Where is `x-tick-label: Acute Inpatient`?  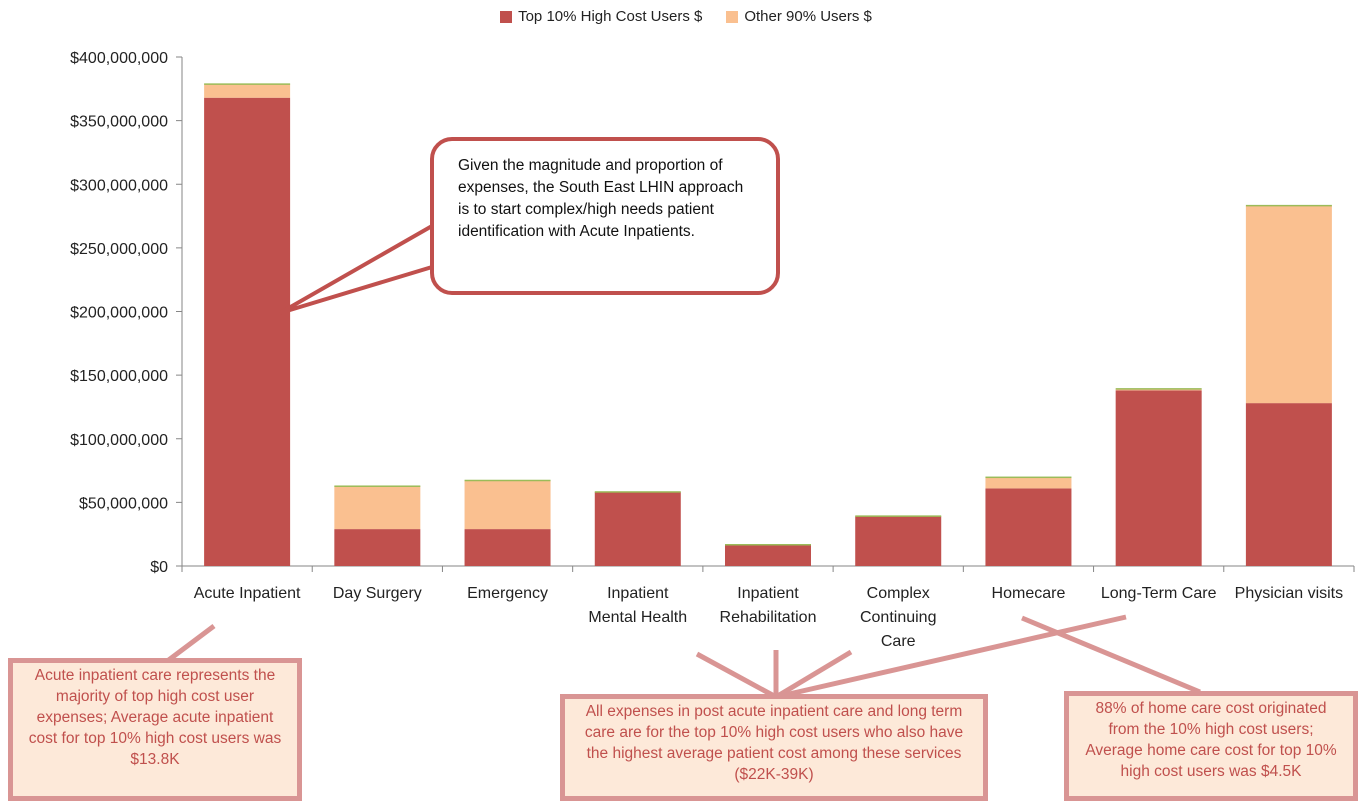 x-tick-label: Acute Inpatient is located at coordinates (247, 593).